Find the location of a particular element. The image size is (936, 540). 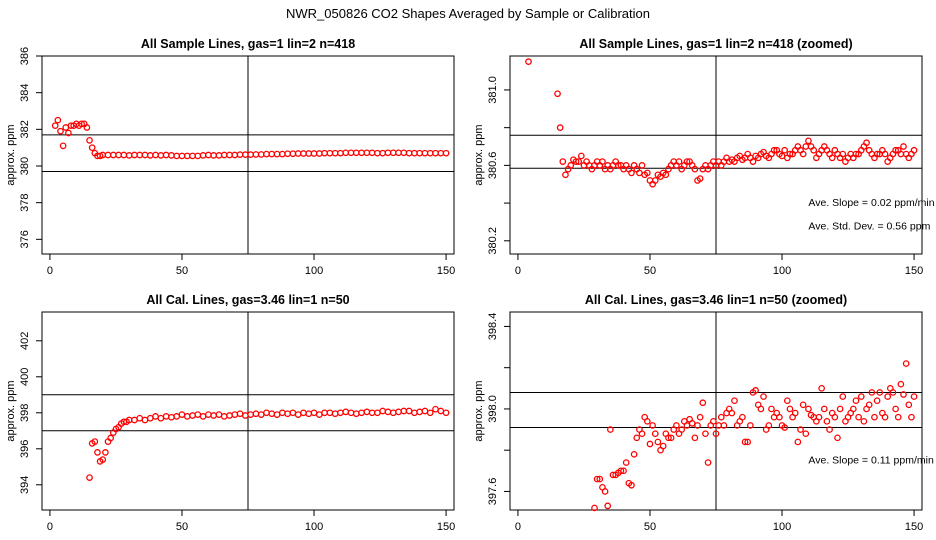

x-tick-label: 150 is located at coordinates (446, 271).